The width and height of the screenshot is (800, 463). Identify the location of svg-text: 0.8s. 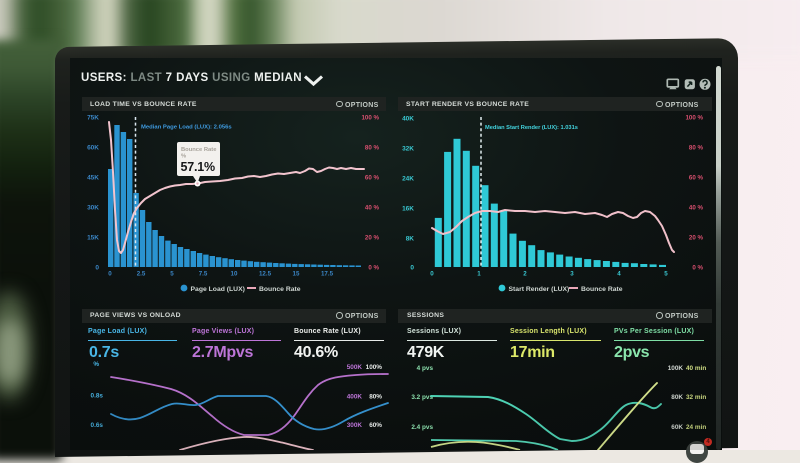
(97, 396).